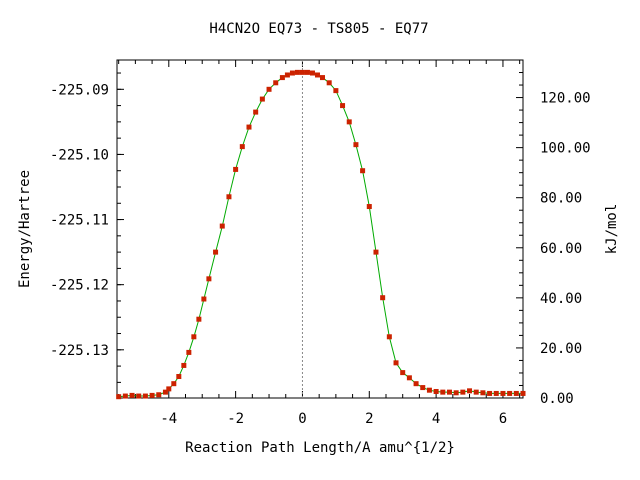  What do you see at coordinates (369, 419) in the screenshot?
I see `x-tick-label: 2` at bounding box center [369, 419].